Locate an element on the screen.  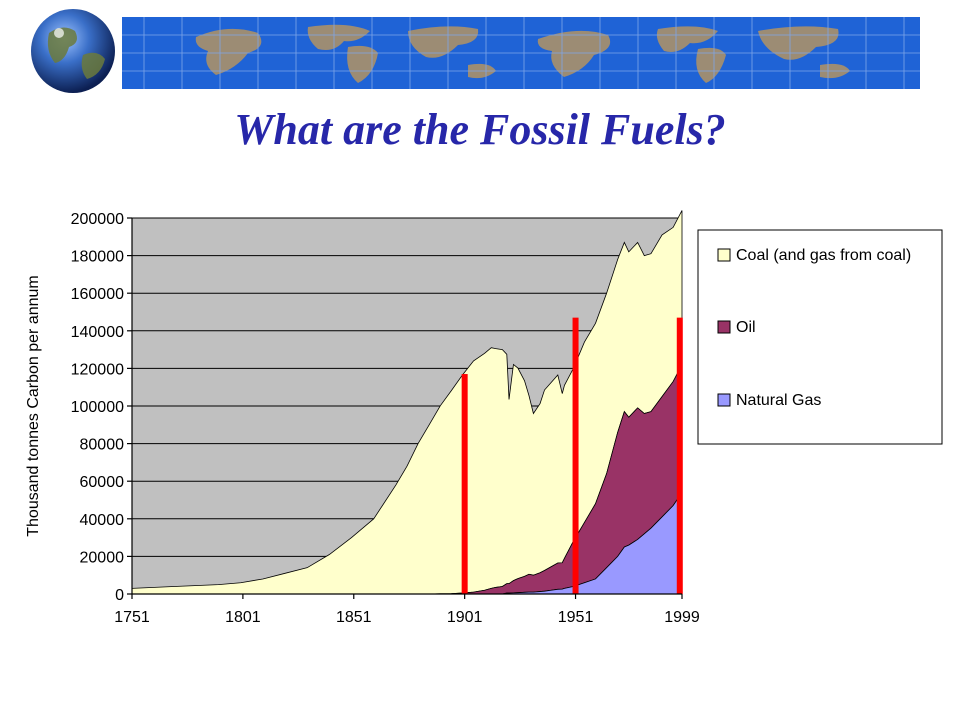
y-tick-label: 100000 is located at coordinates (97, 407).